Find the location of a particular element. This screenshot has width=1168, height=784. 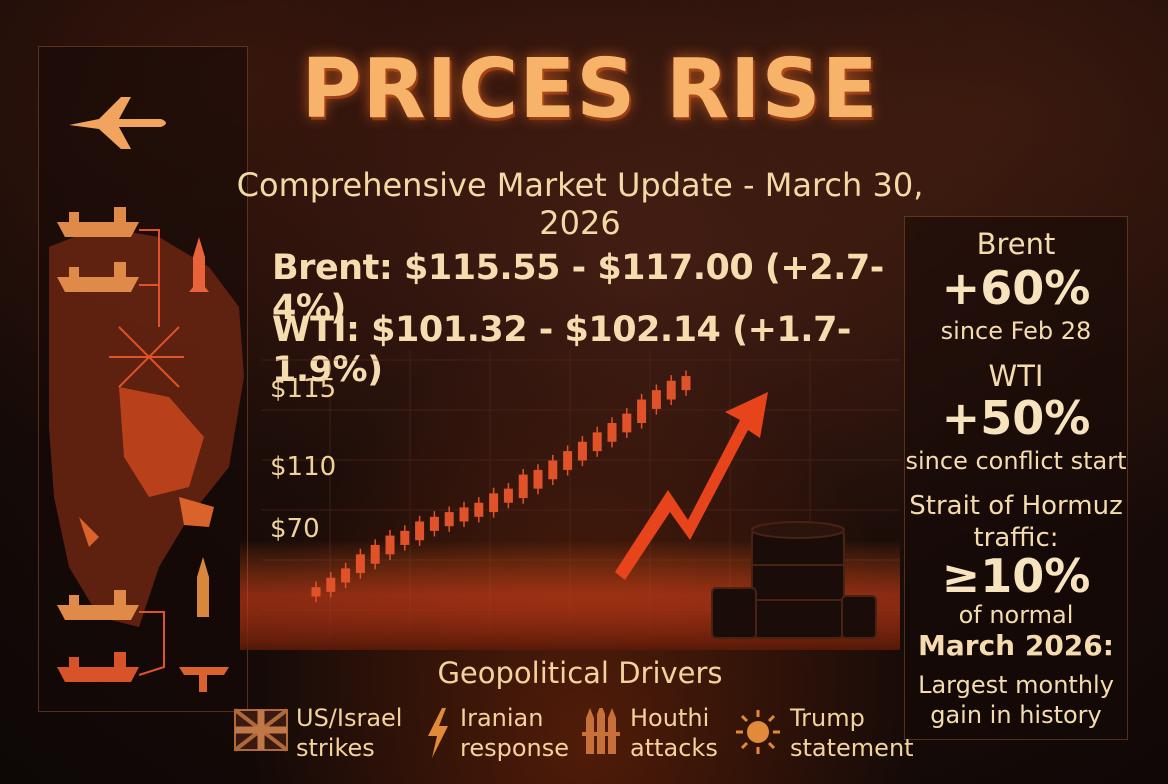

hormuz-stat-label: Strait of Hormuz is located at coordinates (1016, 506).